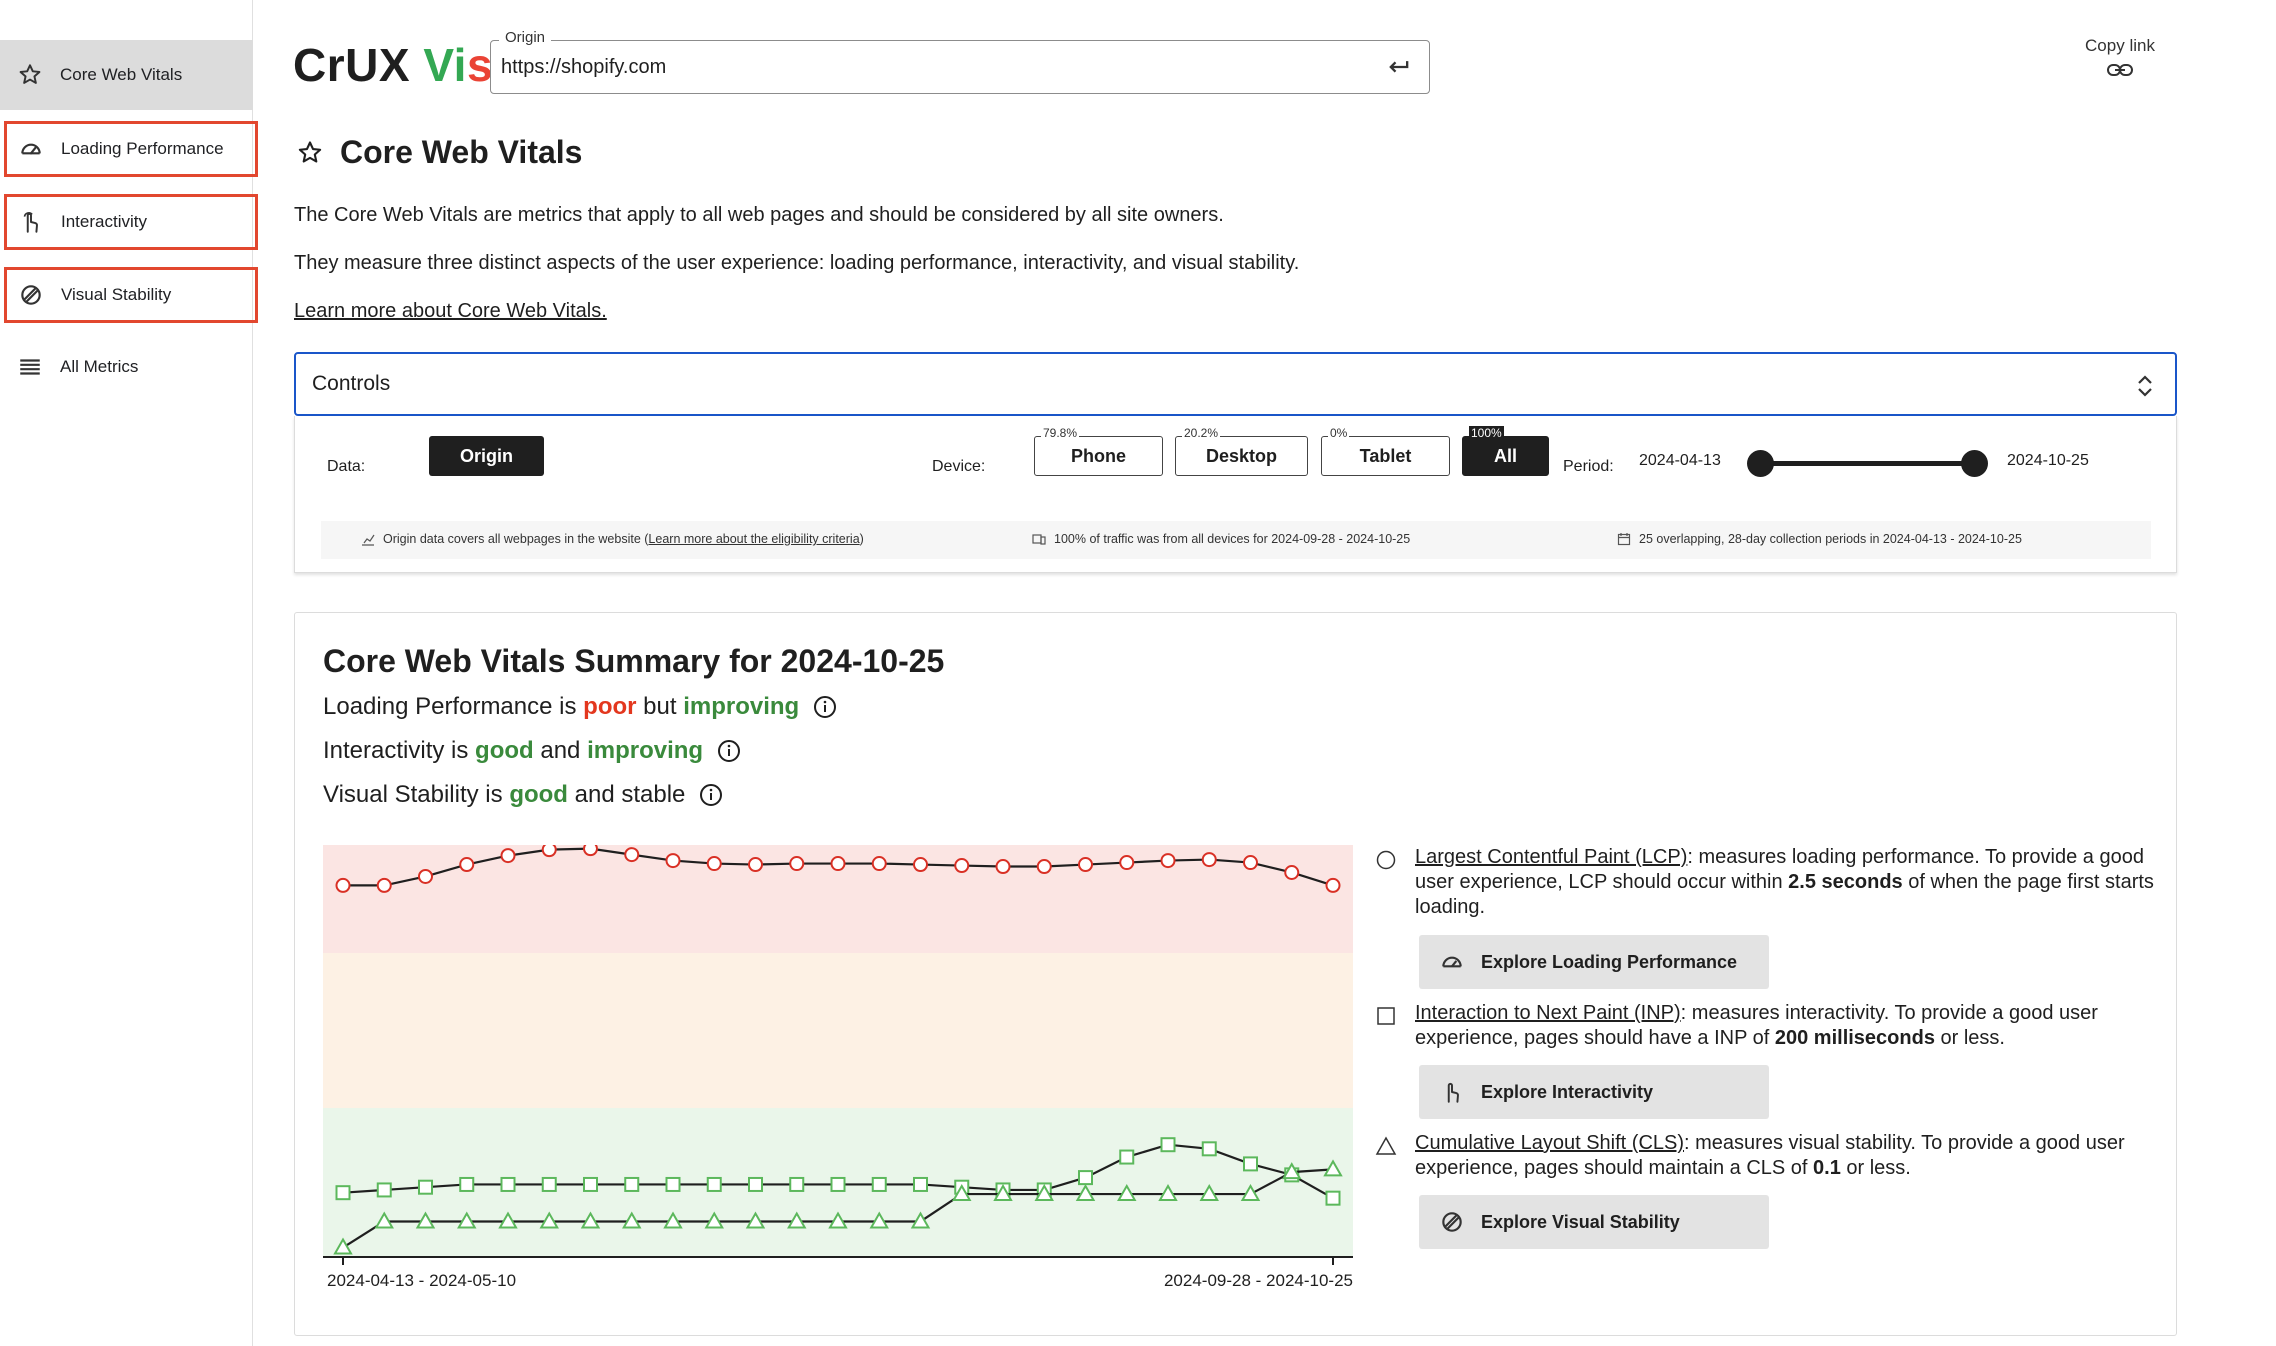 Image resolution: width=2276 pixels, height=1346 pixels. Describe the element at coordinates (30, 367) in the screenshot. I see `list-icon` at that location.